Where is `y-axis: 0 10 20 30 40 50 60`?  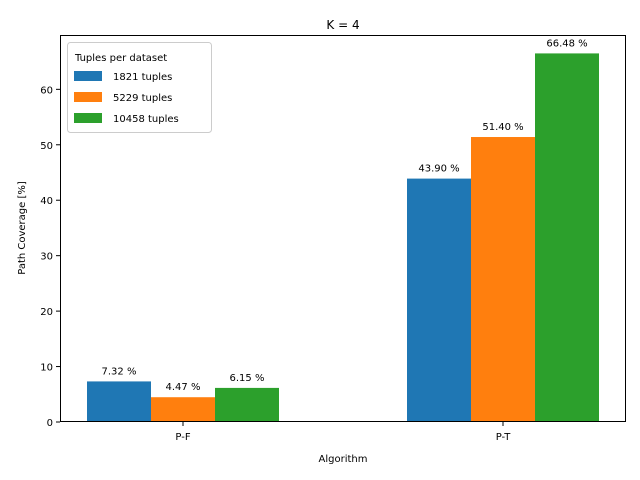 y-axis: 0 10 20 30 40 50 60 is located at coordinates (50, 257).